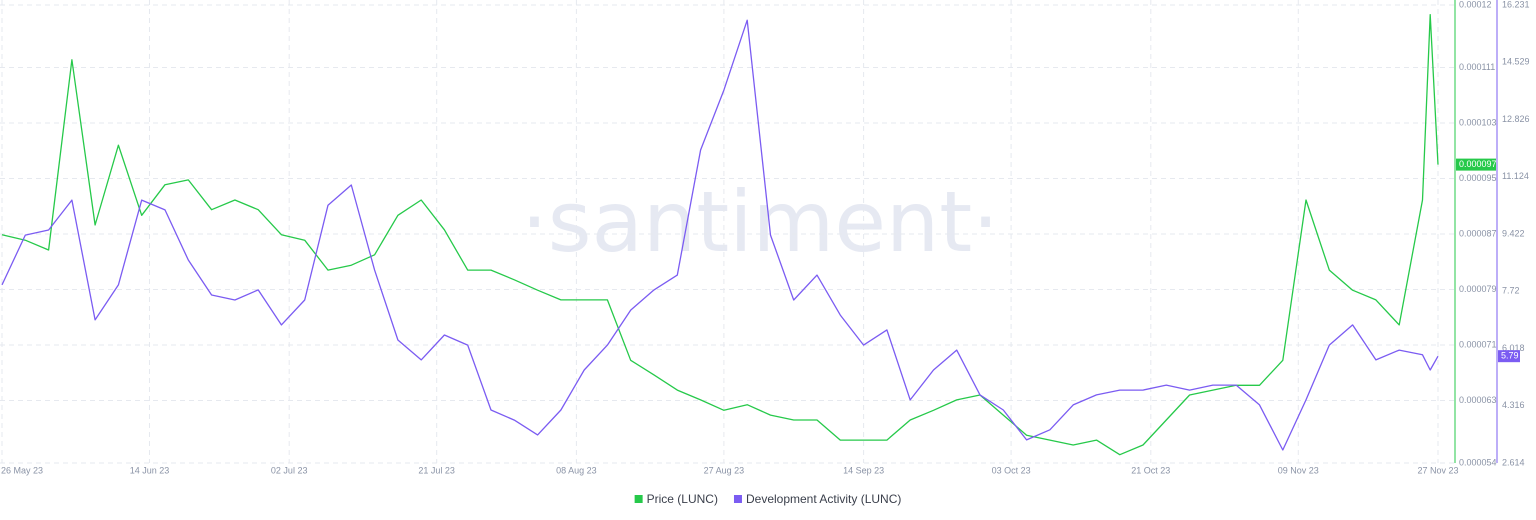 The height and width of the screenshot is (520, 1536). Describe the element at coordinates (823, 499) in the screenshot. I see `legend-label: Development Activity (LUNC)` at that location.